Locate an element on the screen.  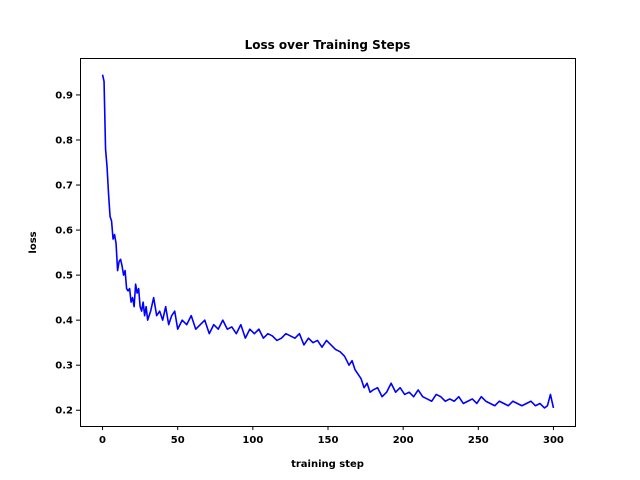
y-tick-label: 0.8 is located at coordinates (64, 140).